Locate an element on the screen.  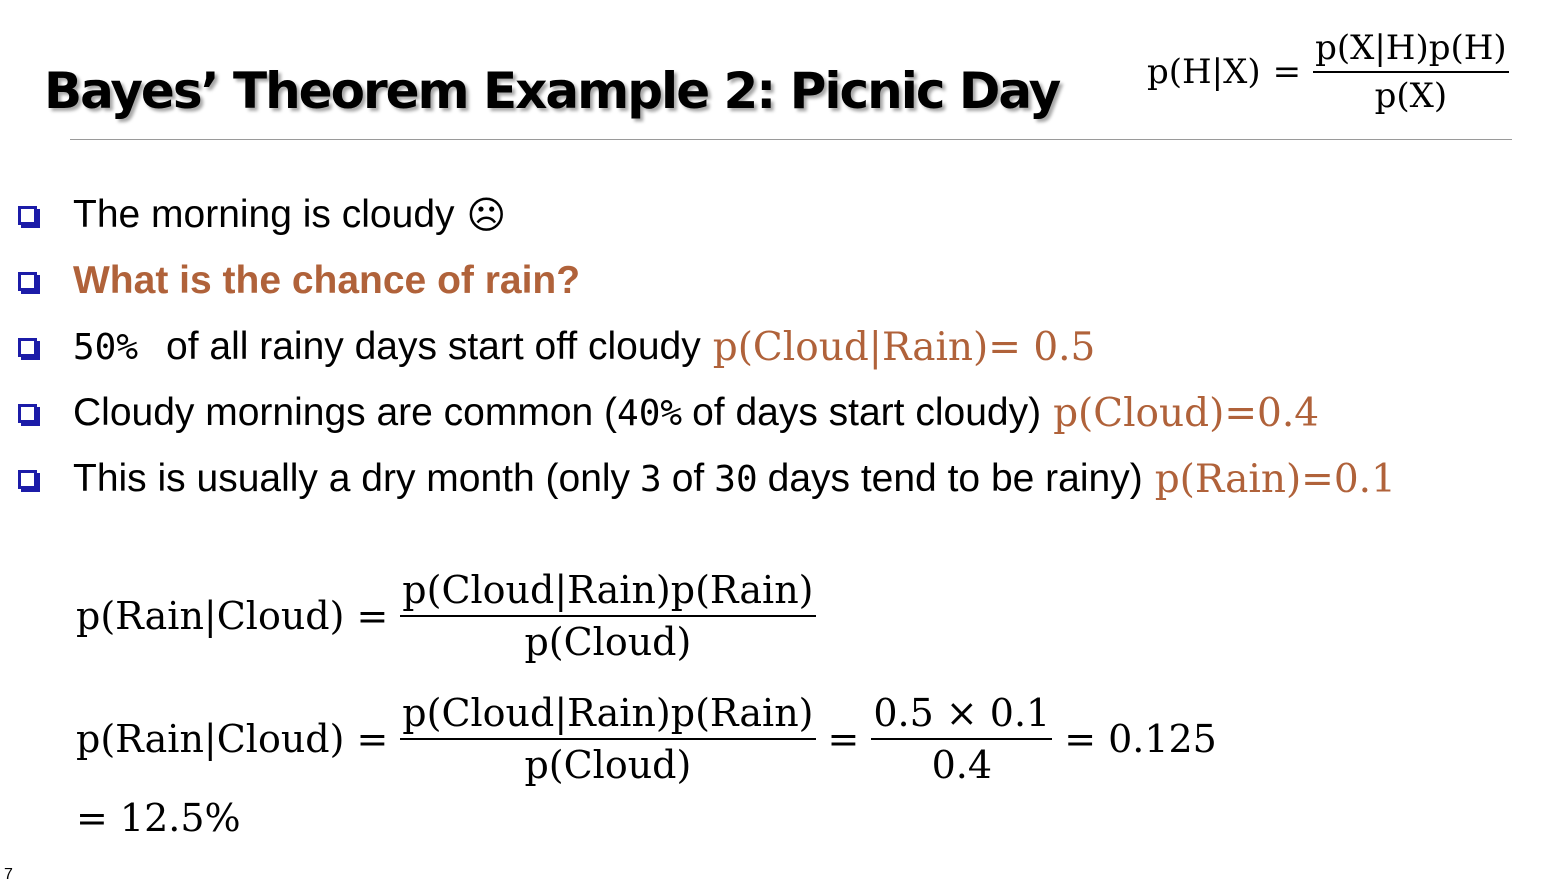
bullet-item: The morning is cloudy ☹ is located at coordinates (707, 215).